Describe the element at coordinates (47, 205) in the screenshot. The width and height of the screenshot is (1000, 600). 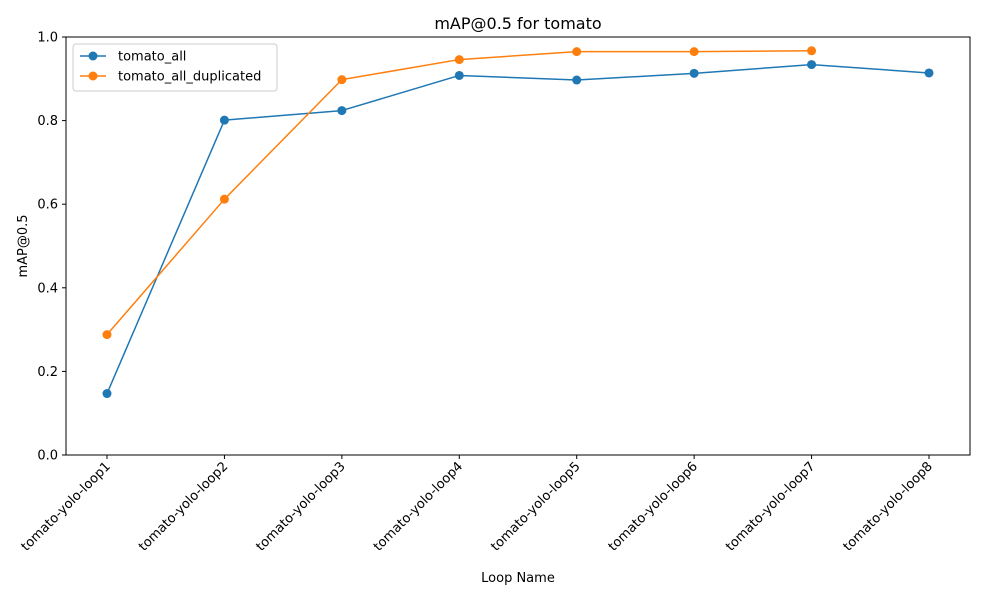
I see `y-tick-label: 0.6` at that location.